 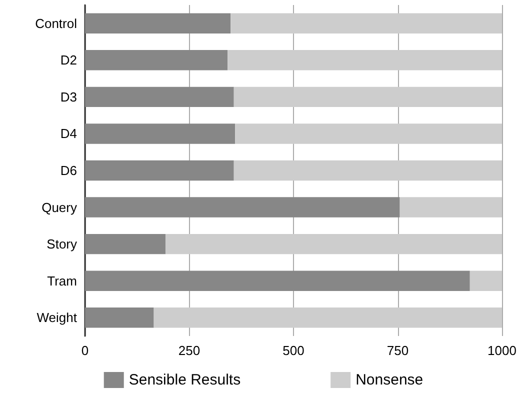 What do you see at coordinates (57, 318) in the screenshot?
I see `y-tick-label: Weight` at bounding box center [57, 318].